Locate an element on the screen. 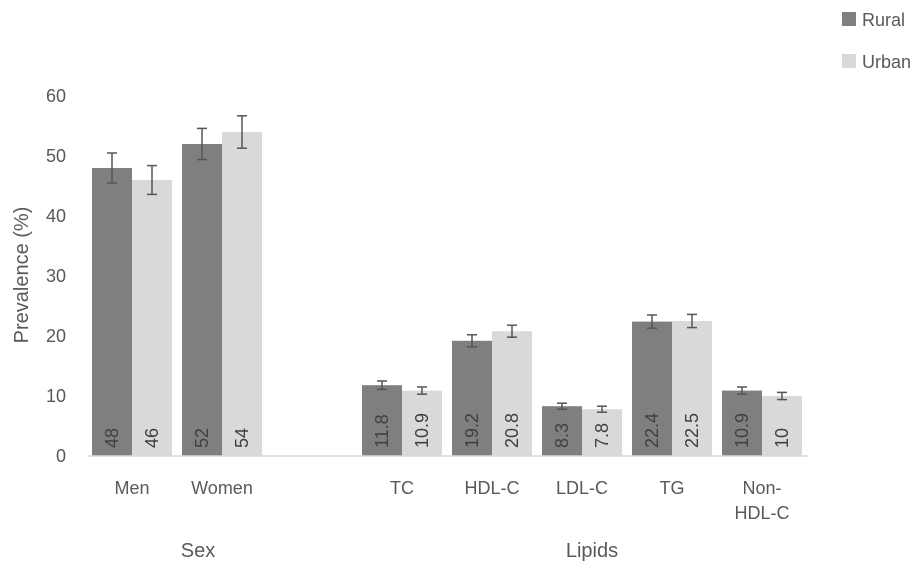  y-tick-label: 30 is located at coordinates (56, 276).